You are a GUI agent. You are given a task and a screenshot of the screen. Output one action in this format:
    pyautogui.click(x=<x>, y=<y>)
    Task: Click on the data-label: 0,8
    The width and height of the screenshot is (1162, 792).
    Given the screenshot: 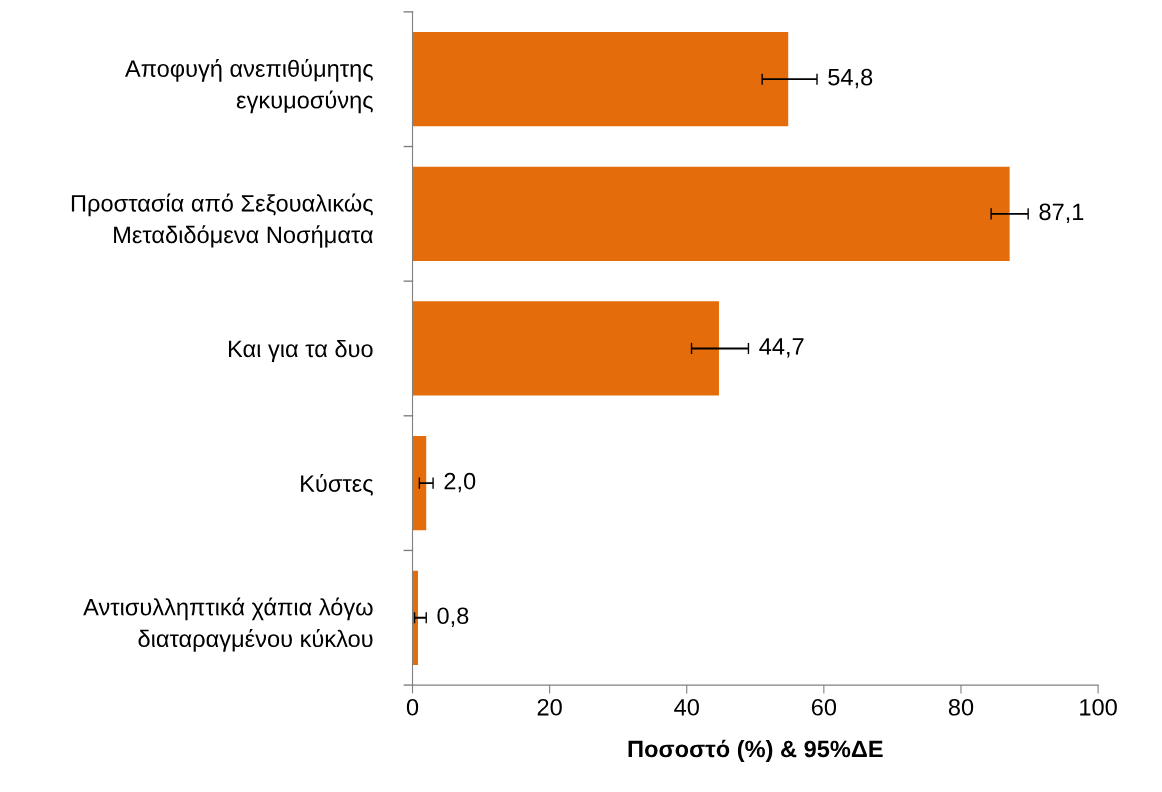 What is the action you would take?
    pyautogui.click(x=453, y=617)
    